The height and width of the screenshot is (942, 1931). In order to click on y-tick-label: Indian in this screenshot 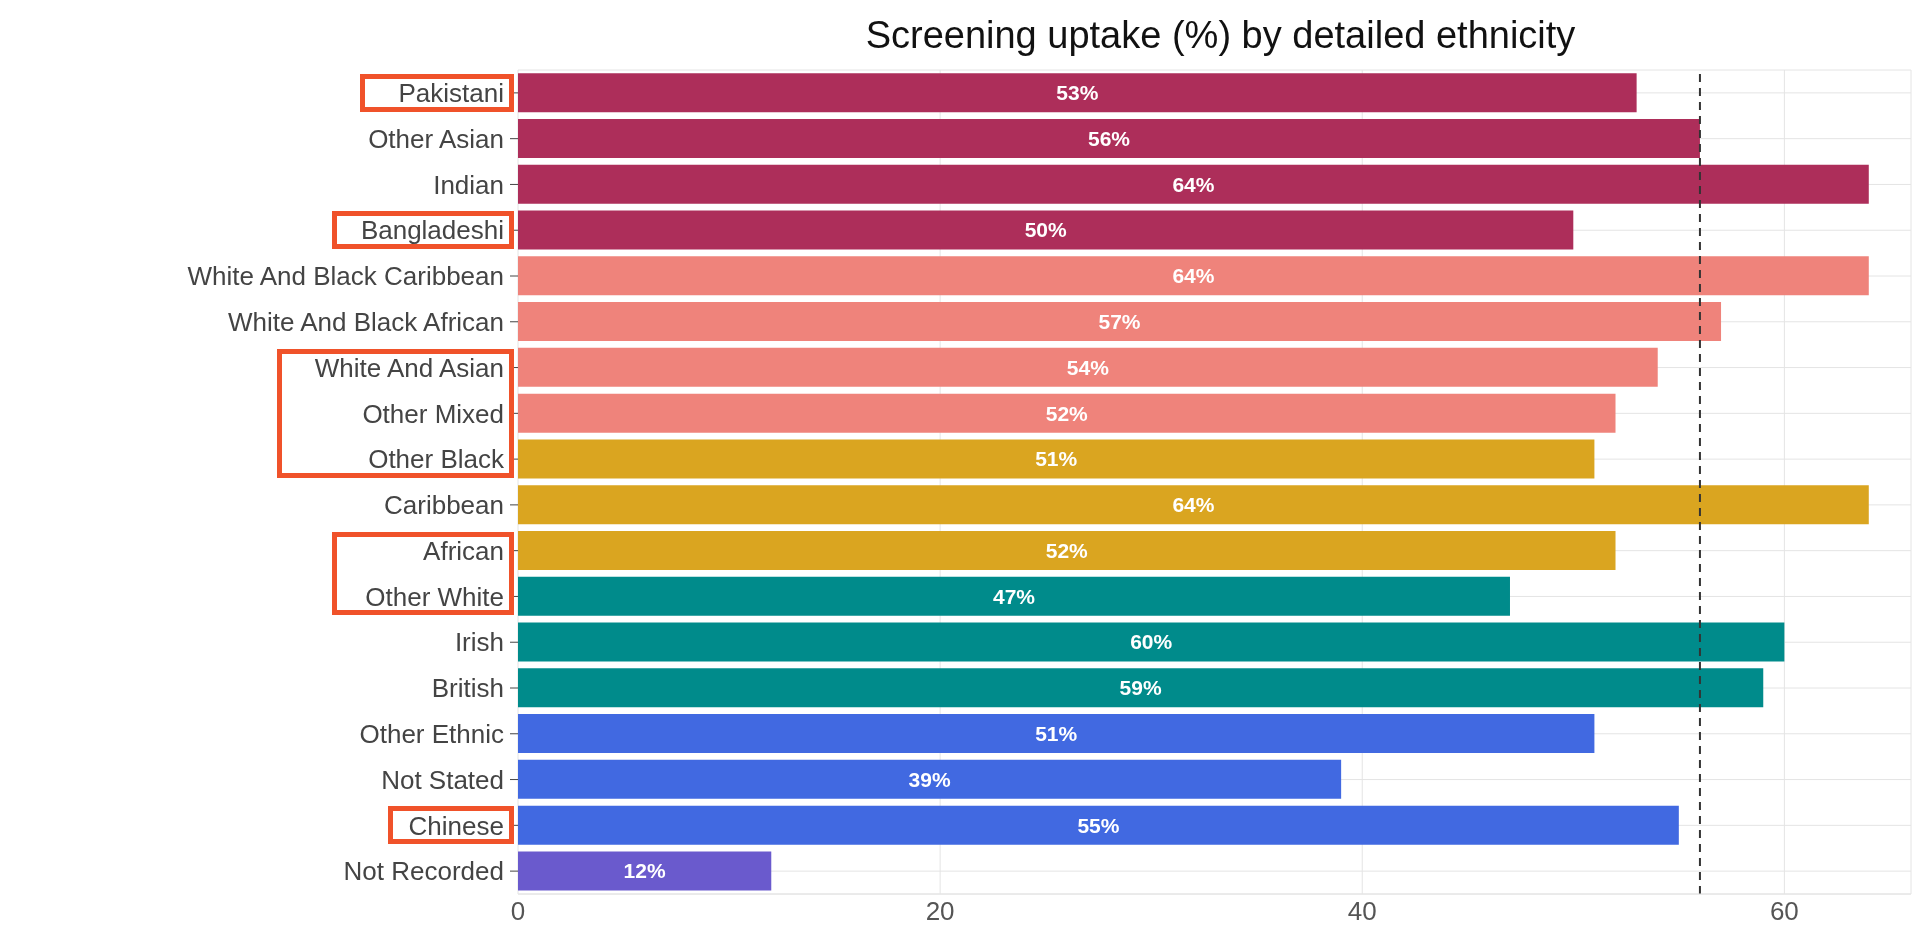, I will do `click(468, 184)`.